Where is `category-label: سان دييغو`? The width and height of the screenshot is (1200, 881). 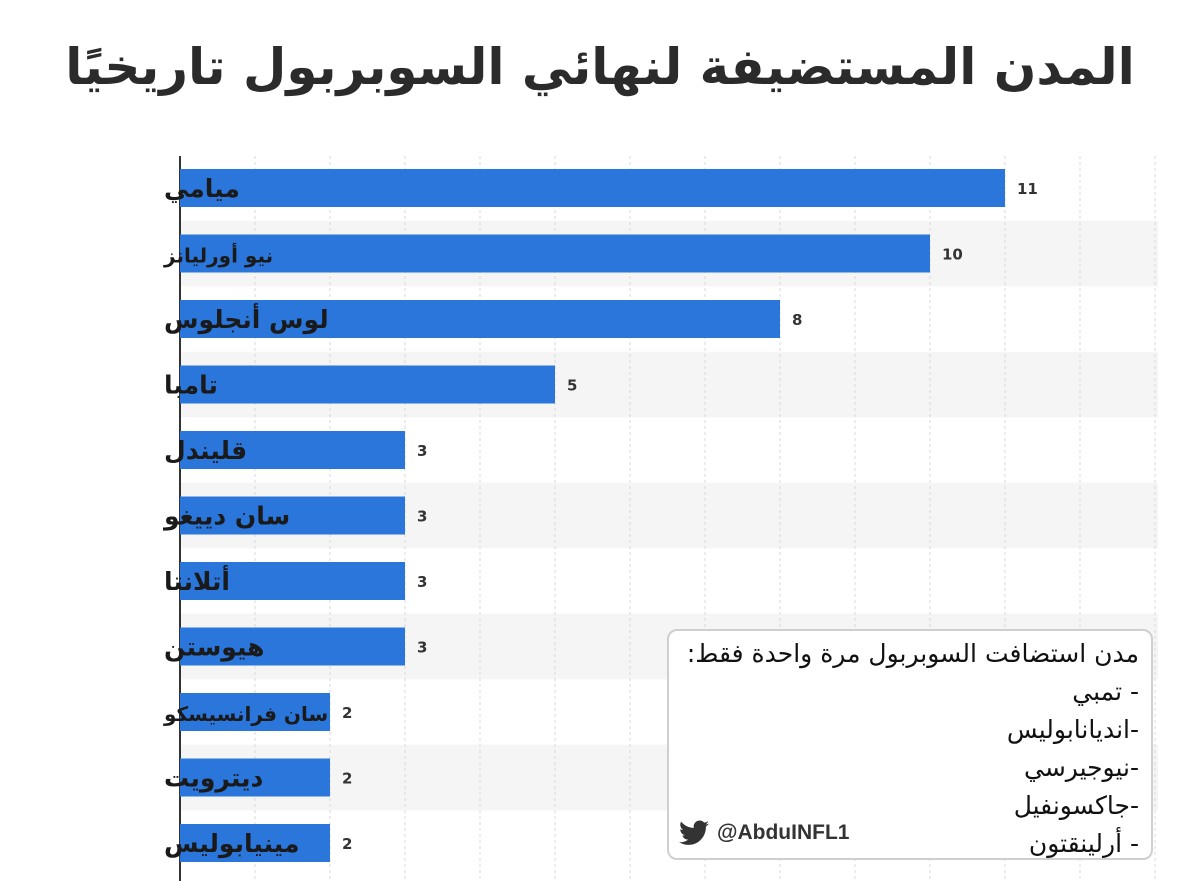
category-label: سان دييغو is located at coordinates (226, 517).